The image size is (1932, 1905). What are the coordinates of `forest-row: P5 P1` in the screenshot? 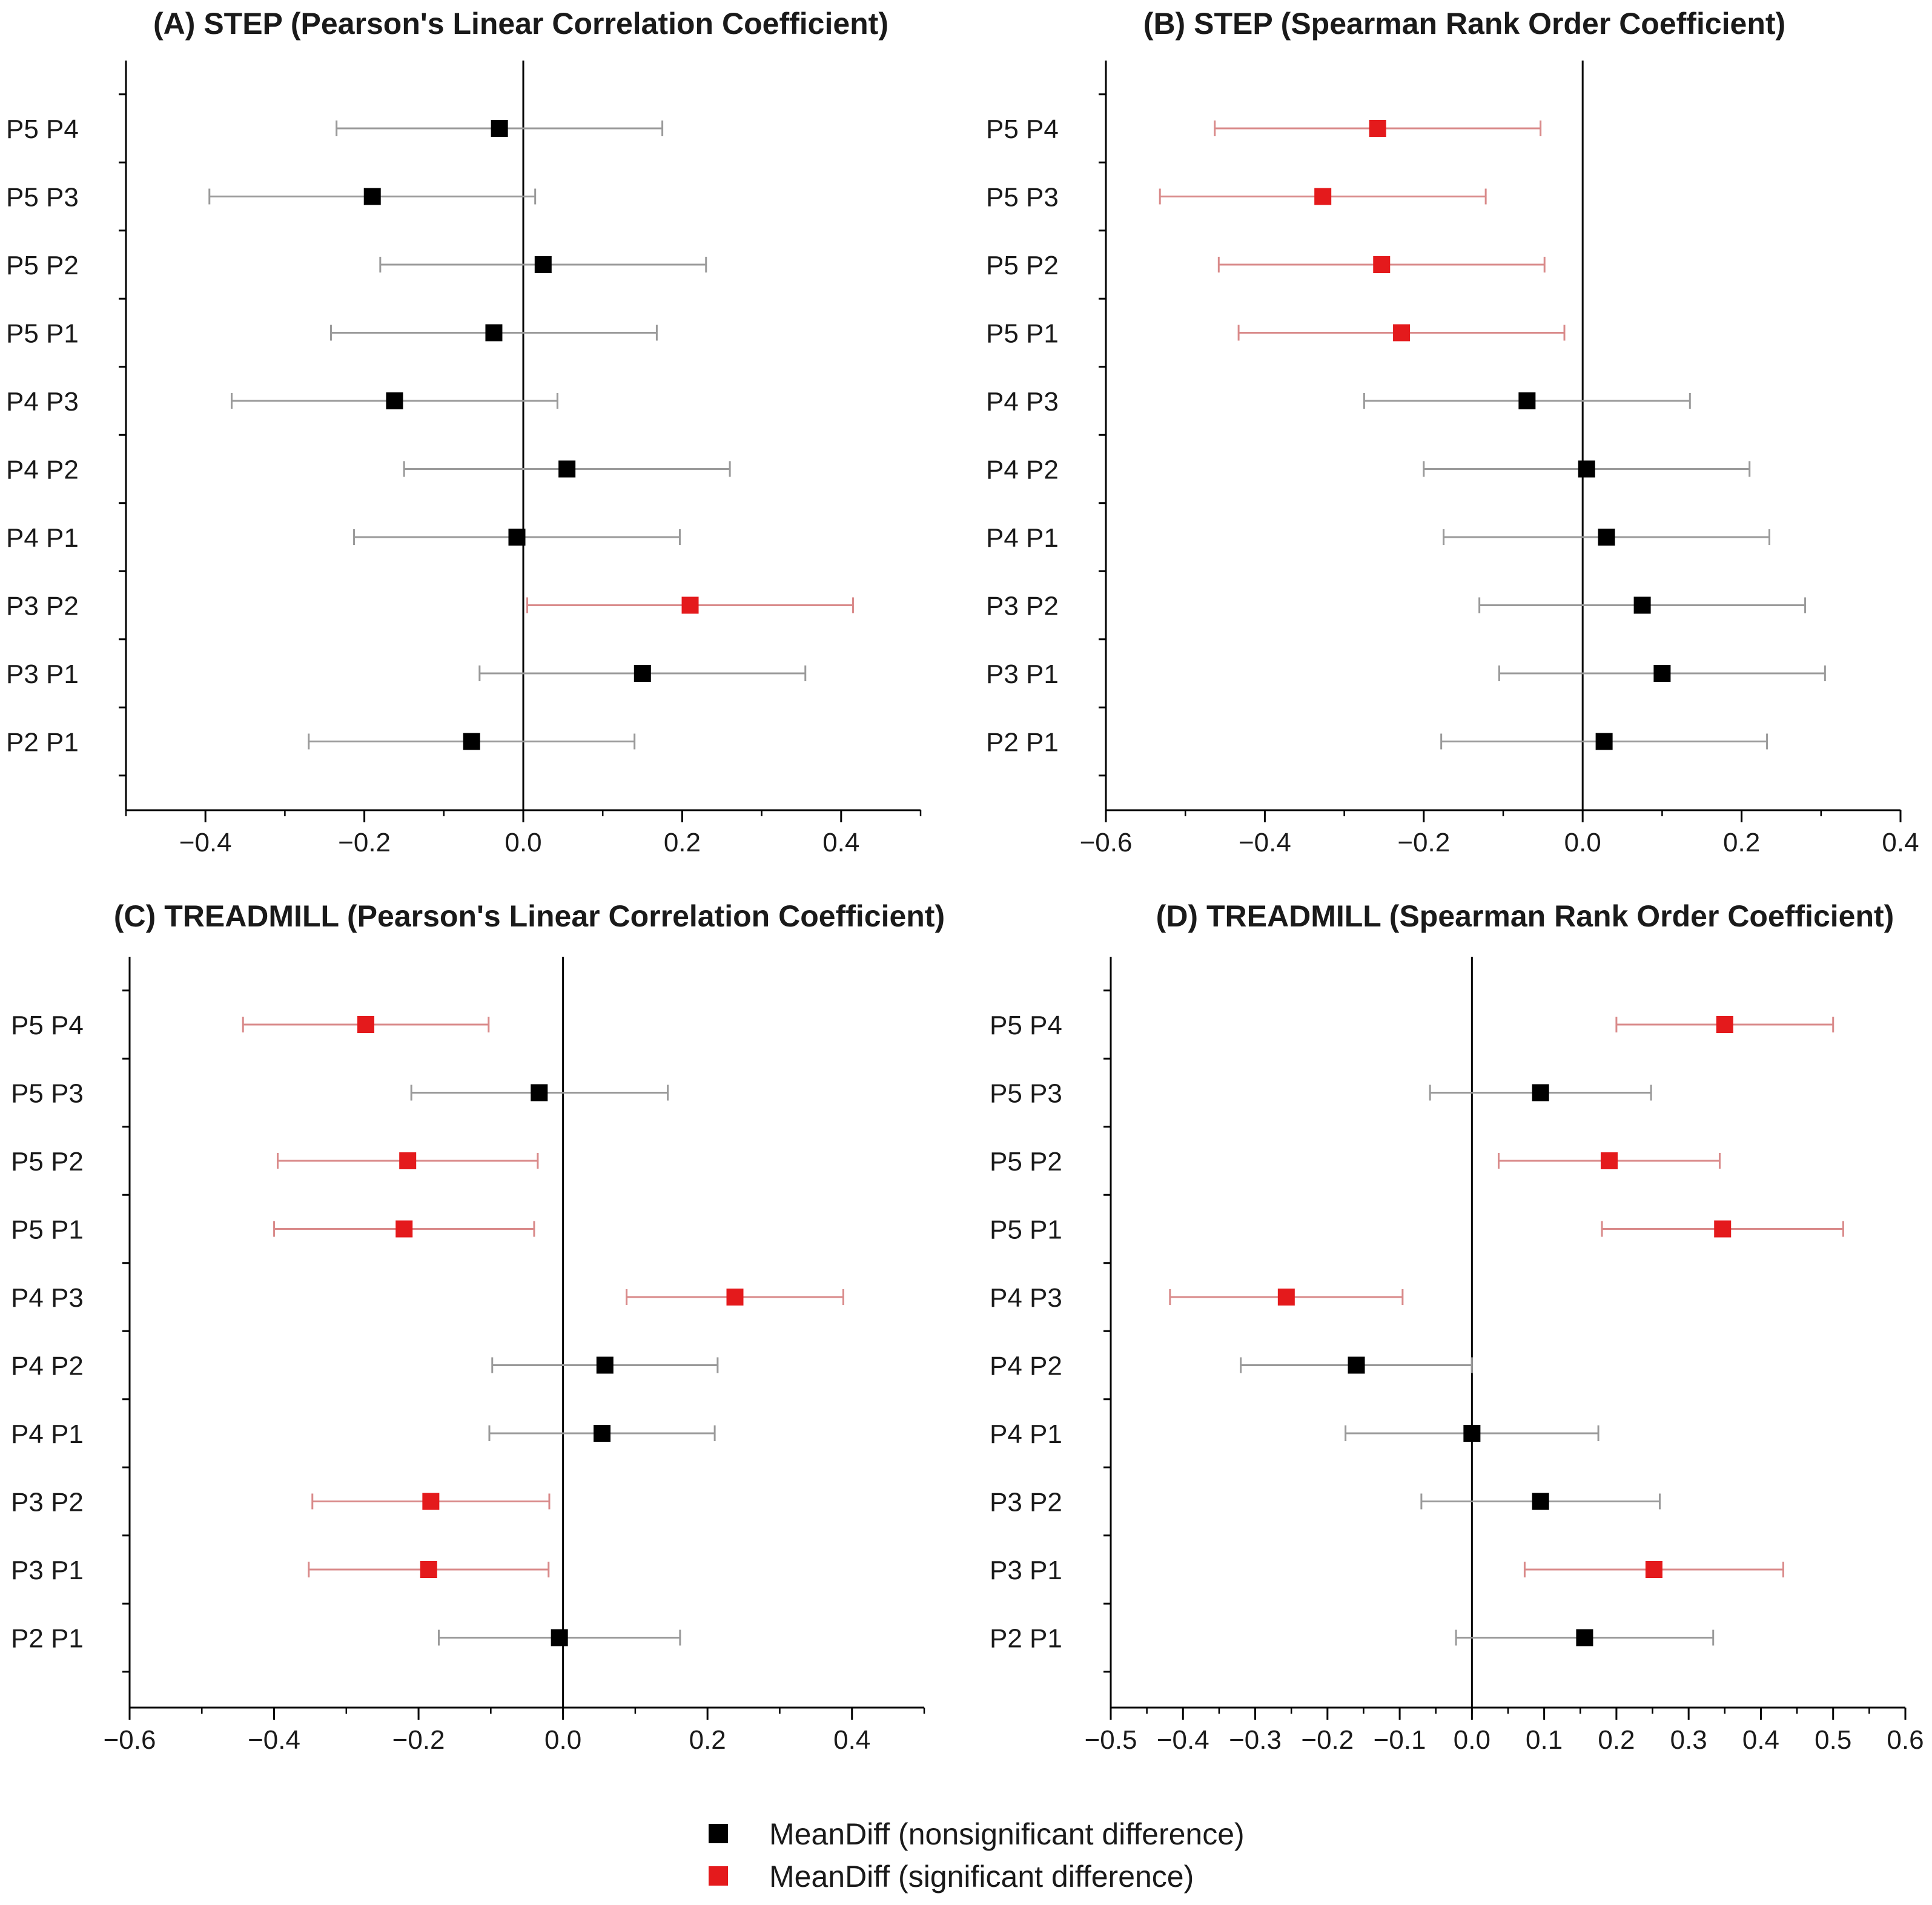 It's located at (1417, 1230).